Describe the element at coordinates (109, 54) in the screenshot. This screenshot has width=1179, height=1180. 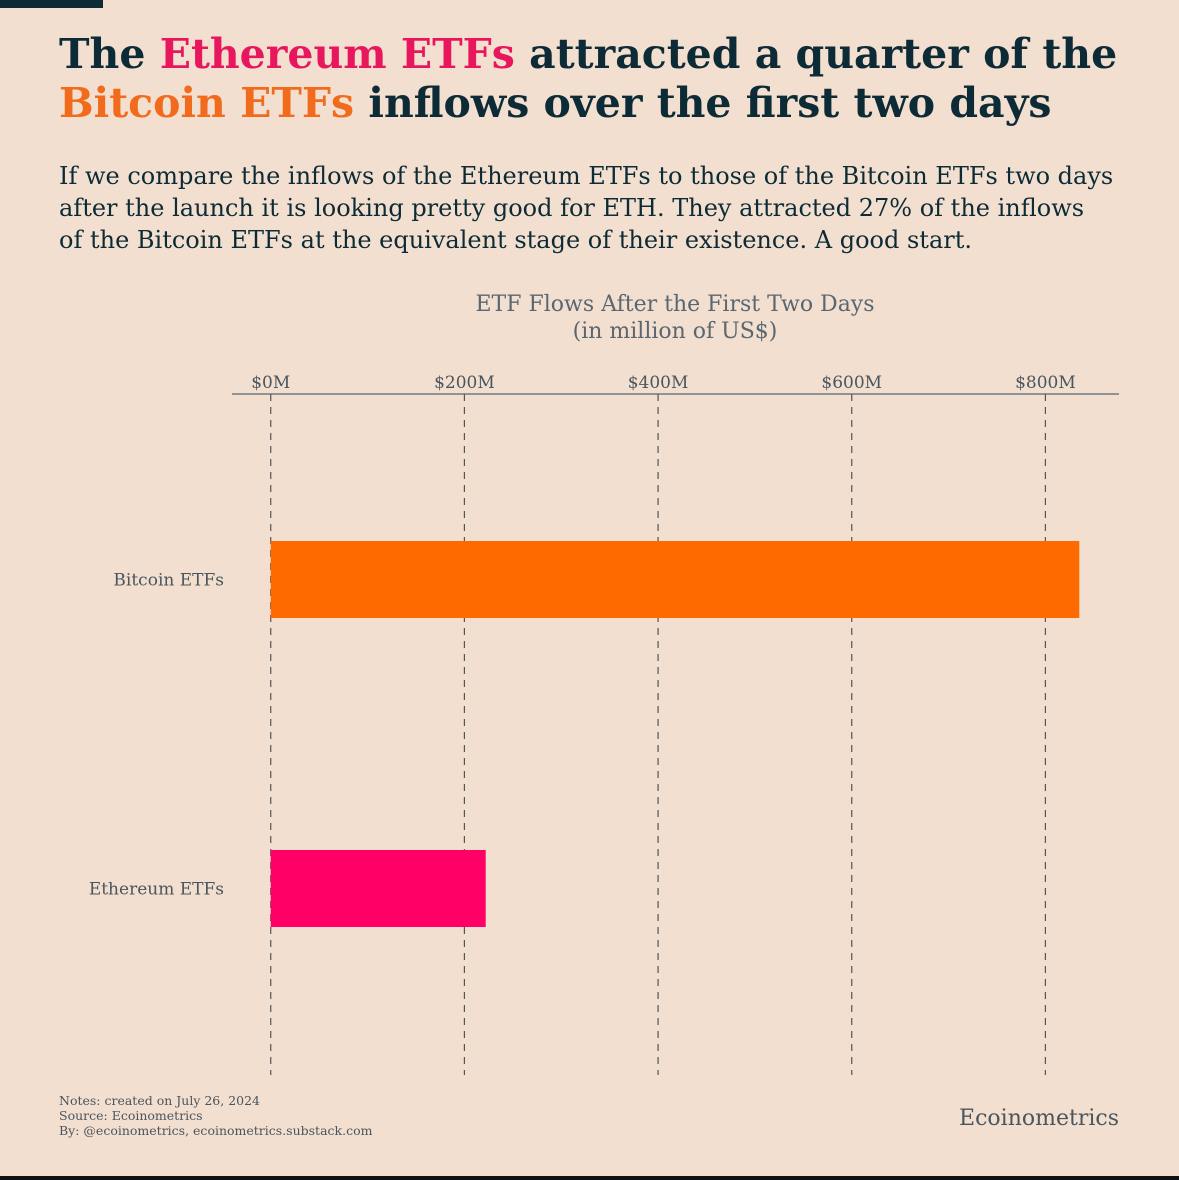
I see `title-part: The` at that location.